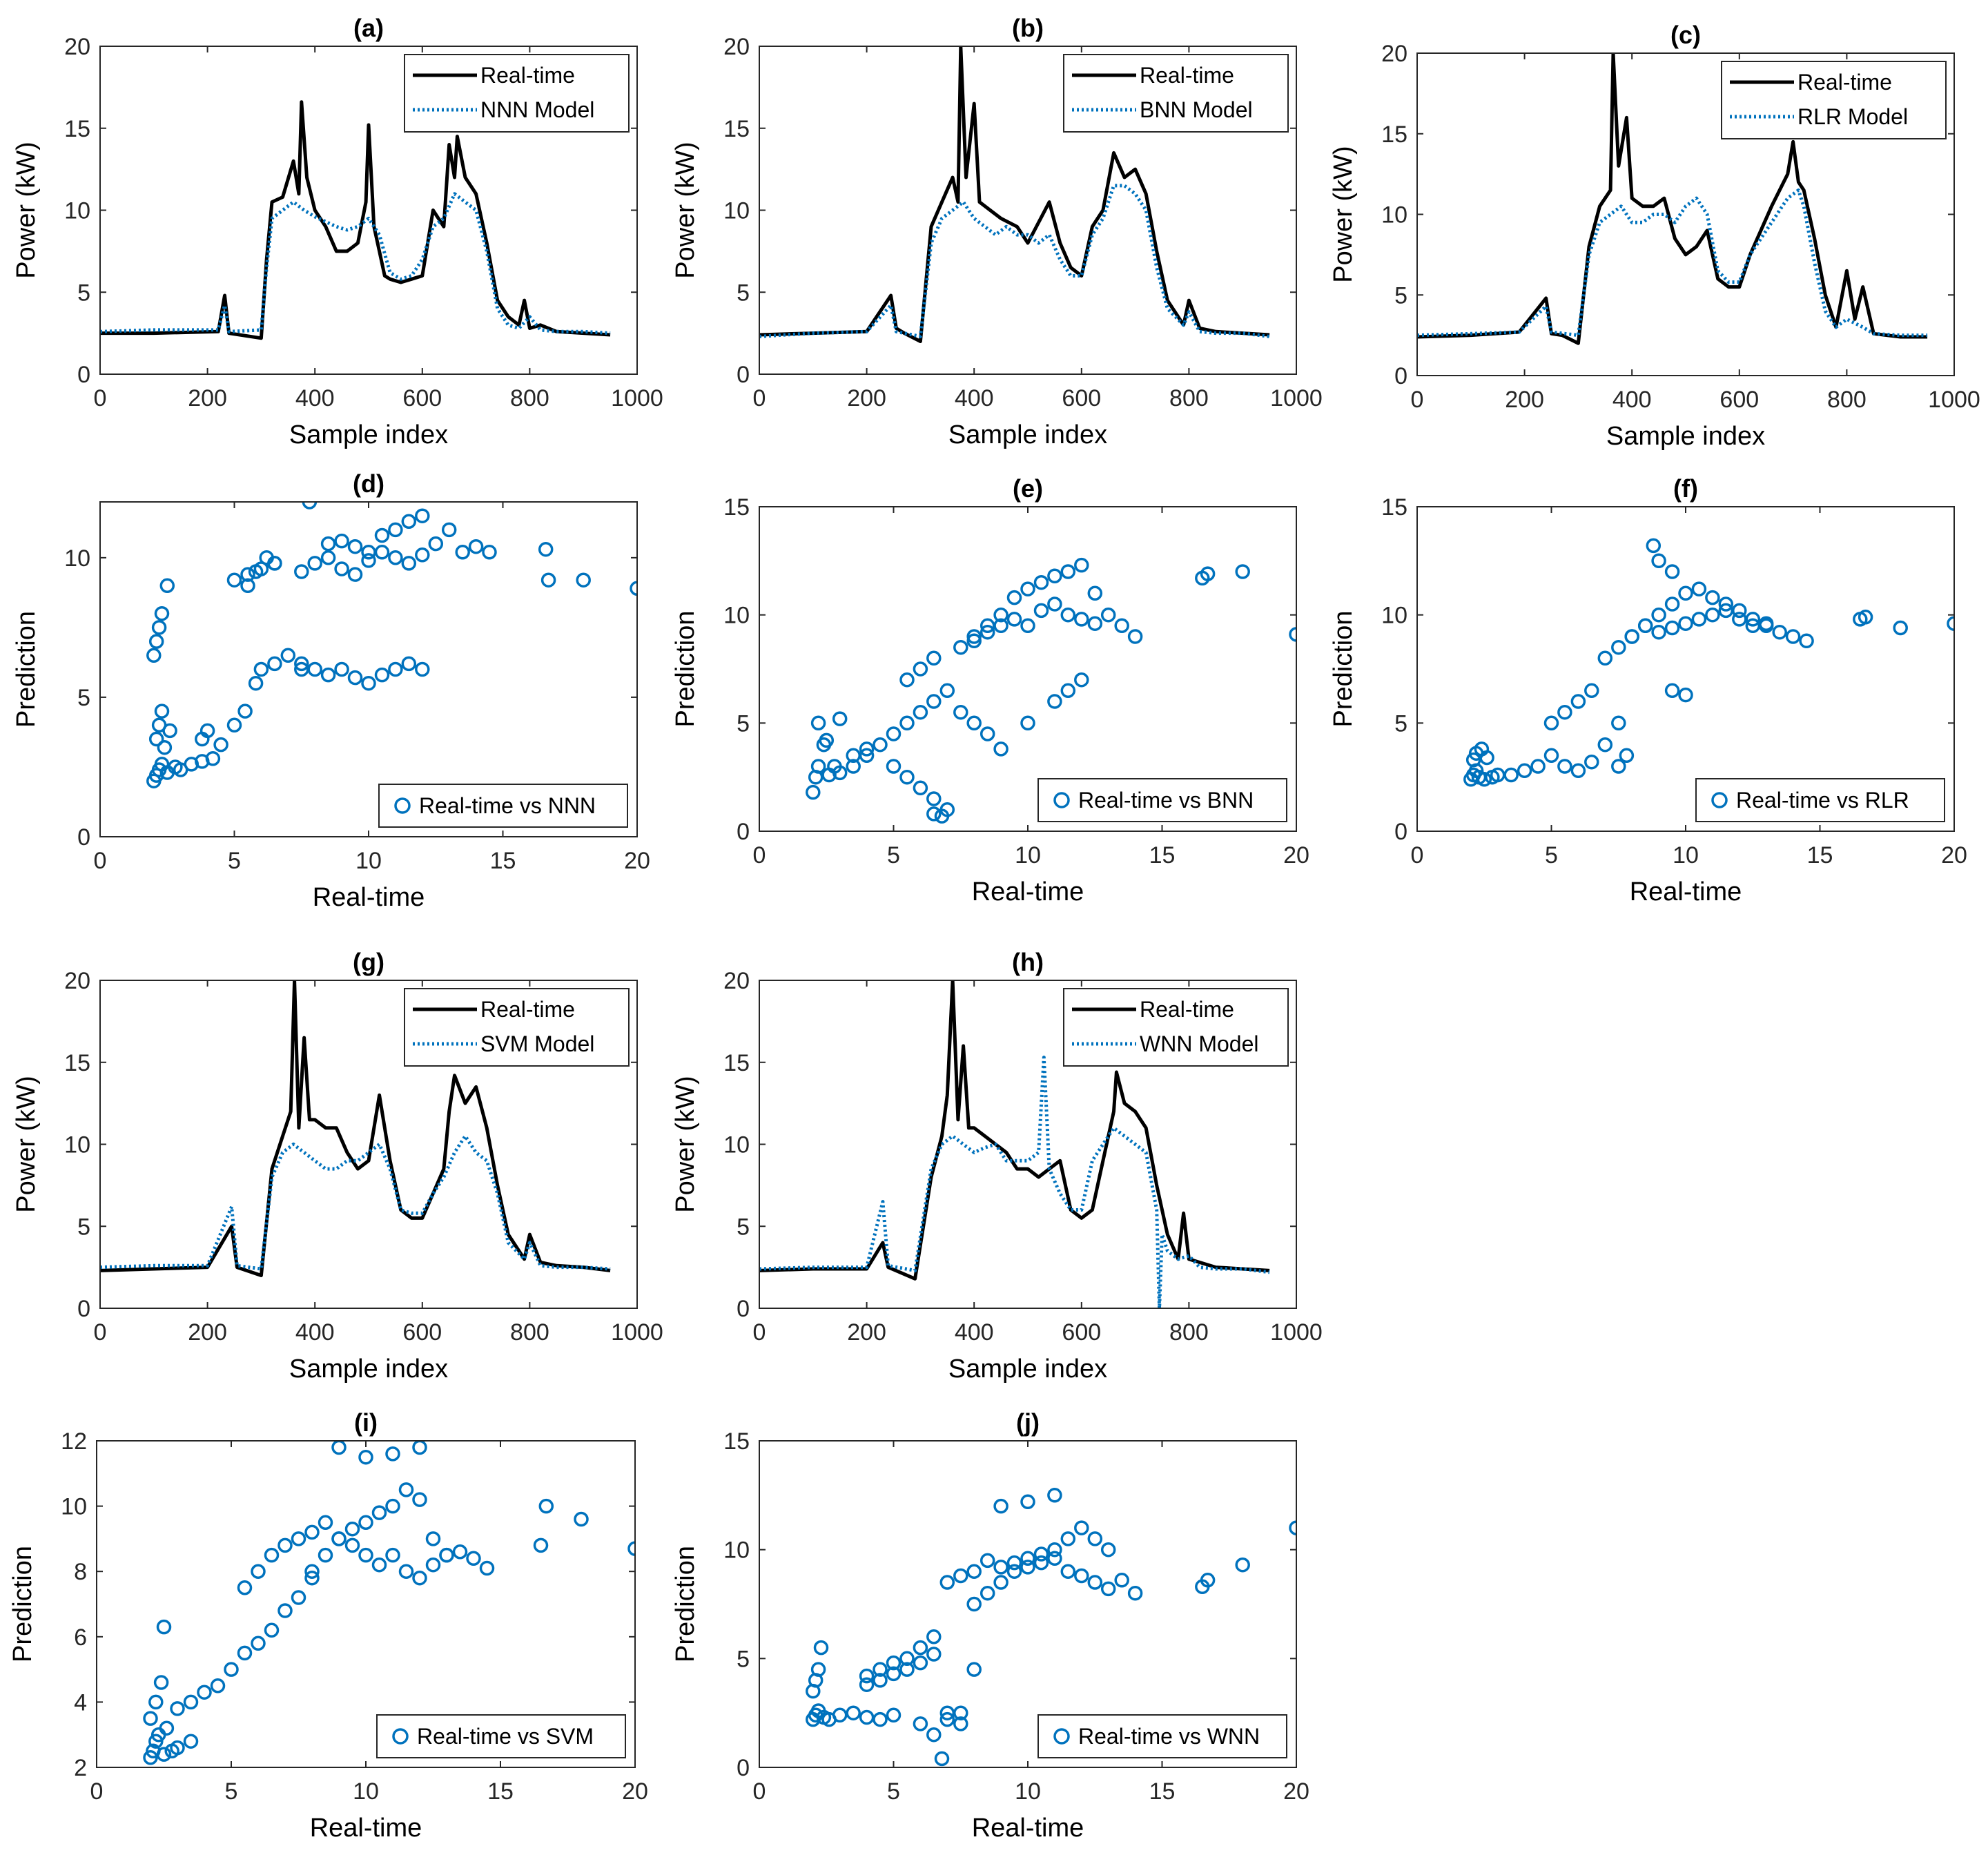 The width and height of the screenshot is (1988, 1873). Describe the element at coordinates (505, 1736) in the screenshot. I see `legend-label: Real-time vs SVM` at that location.